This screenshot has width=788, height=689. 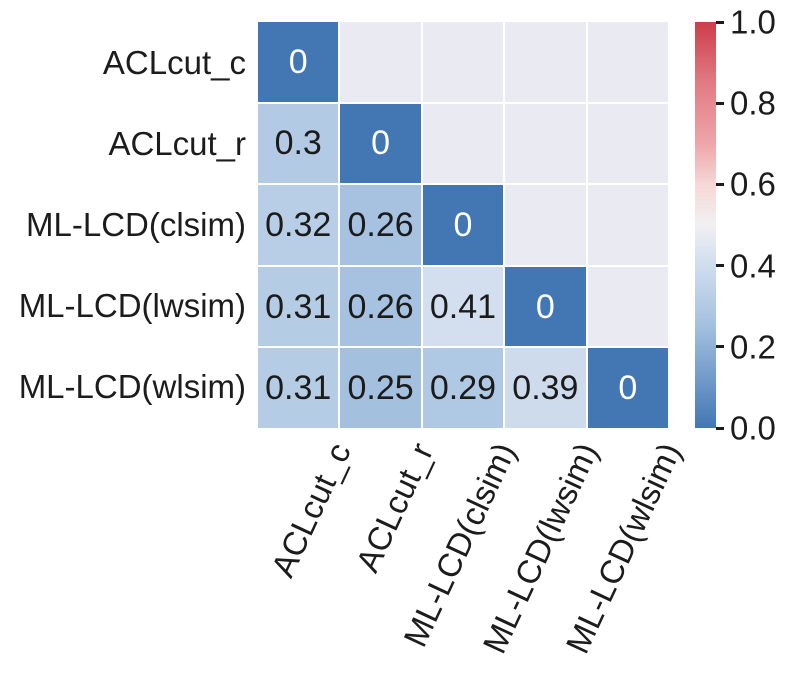 What do you see at coordinates (545, 225) in the screenshot?
I see `heatmap-cell-r2c3` at bounding box center [545, 225].